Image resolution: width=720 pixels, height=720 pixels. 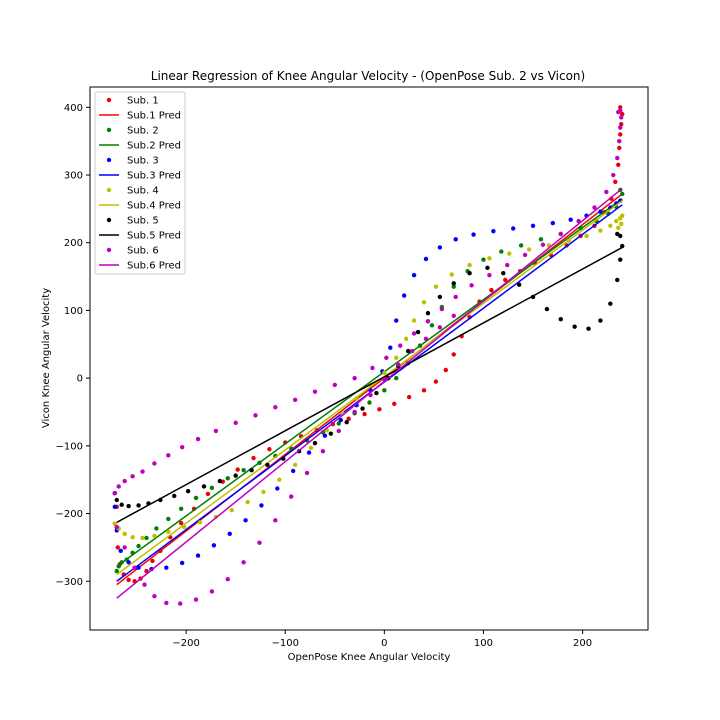 I want to click on legend-box, so click(x=140, y=183).